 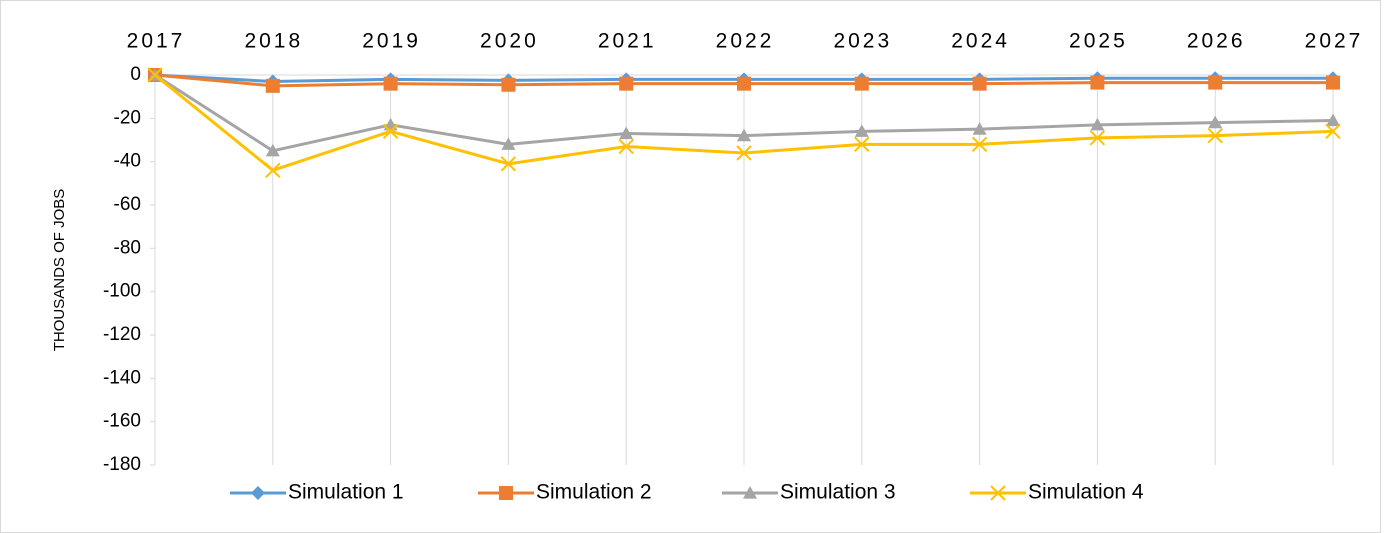 What do you see at coordinates (862, 41) in the screenshot?
I see `x-tick-label: 2023` at bounding box center [862, 41].